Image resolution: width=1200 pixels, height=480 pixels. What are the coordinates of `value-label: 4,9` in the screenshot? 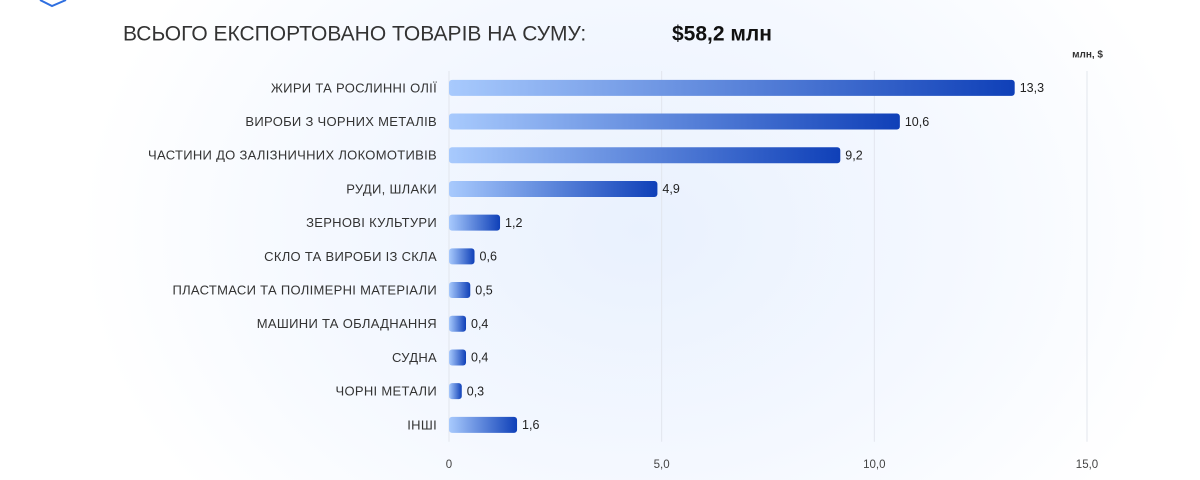 It's located at (670, 189).